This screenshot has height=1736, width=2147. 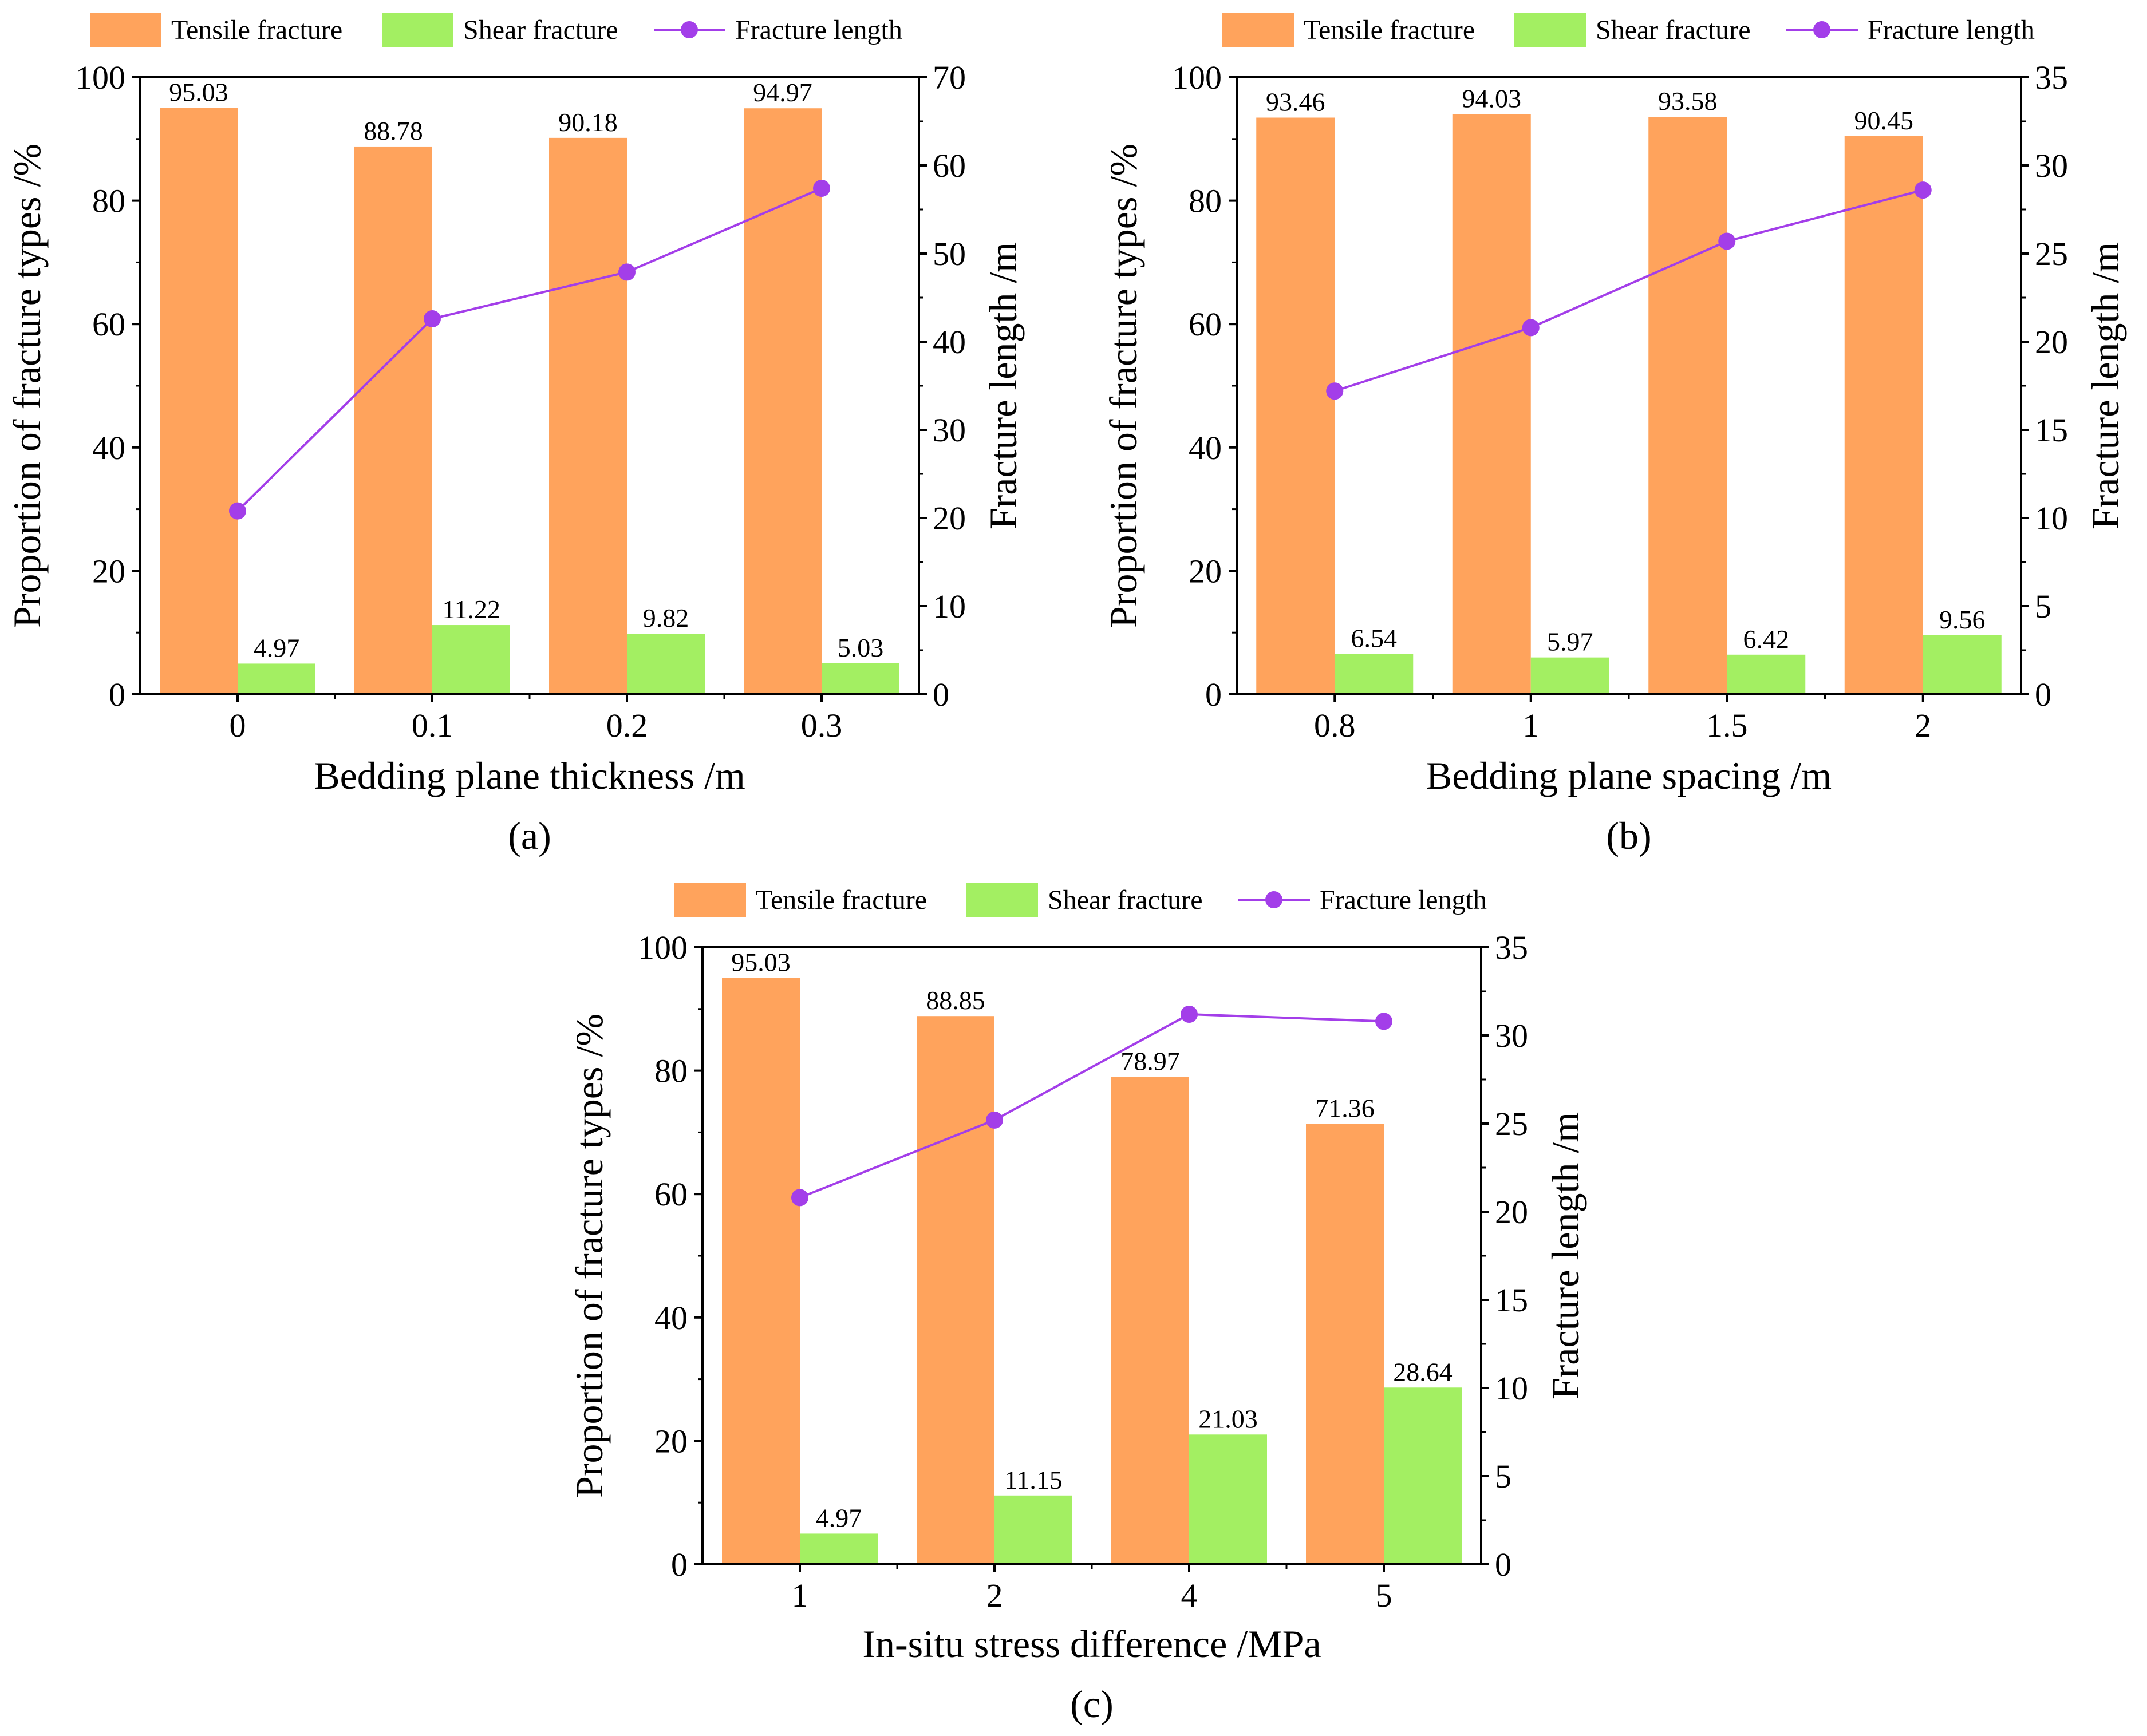 What do you see at coordinates (1766, 639) in the screenshot?
I see `data-label-shear-2: 6.42` at bounding box center [1766, 639].